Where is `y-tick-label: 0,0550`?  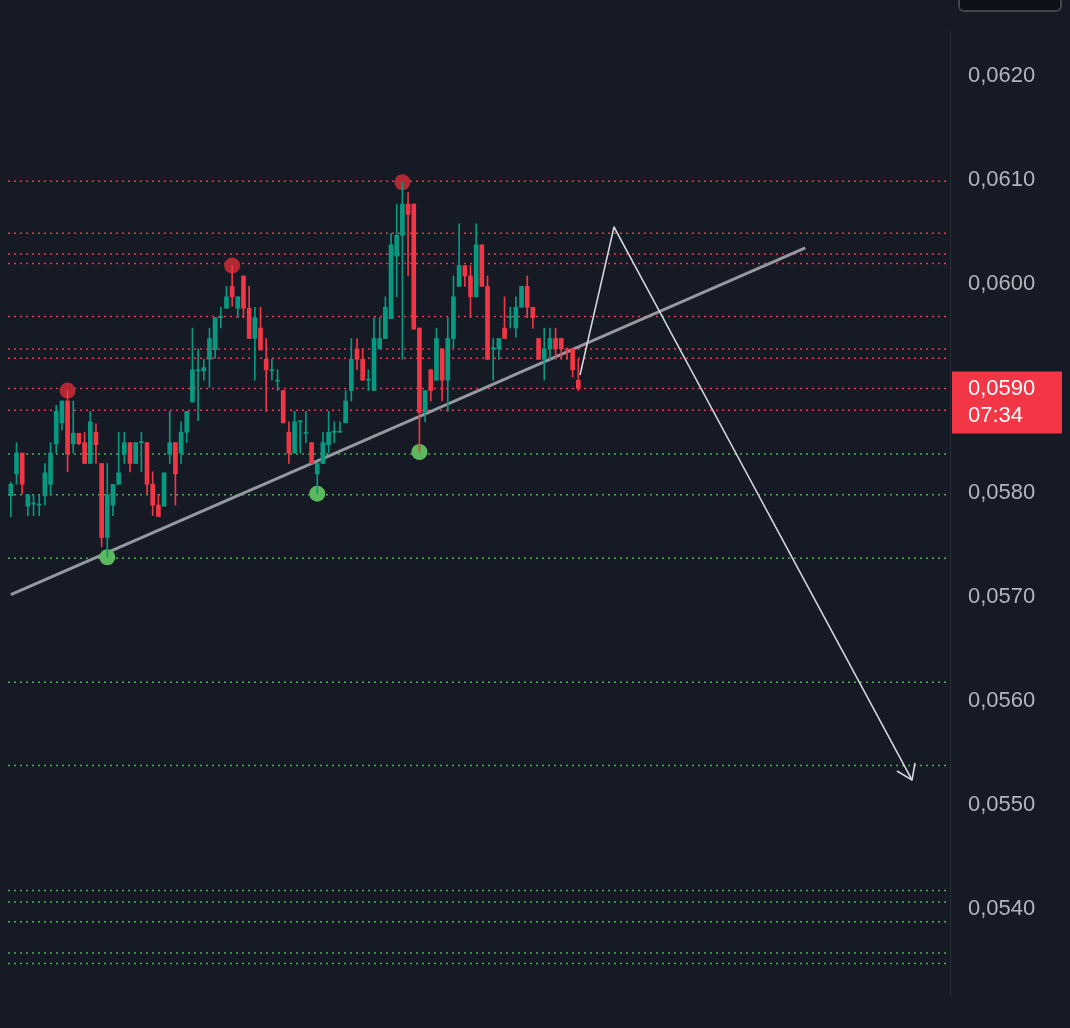
y-tick-label: 0,0550 is located at coordinates (1002, 804).